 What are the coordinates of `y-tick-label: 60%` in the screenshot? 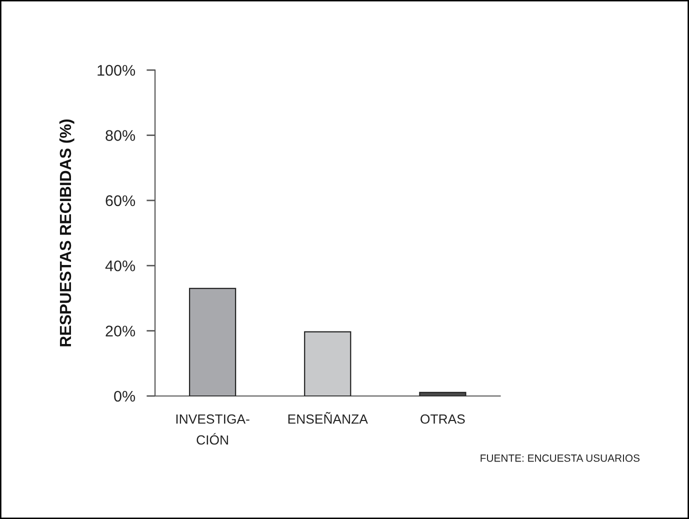 It's located at (121, 200).